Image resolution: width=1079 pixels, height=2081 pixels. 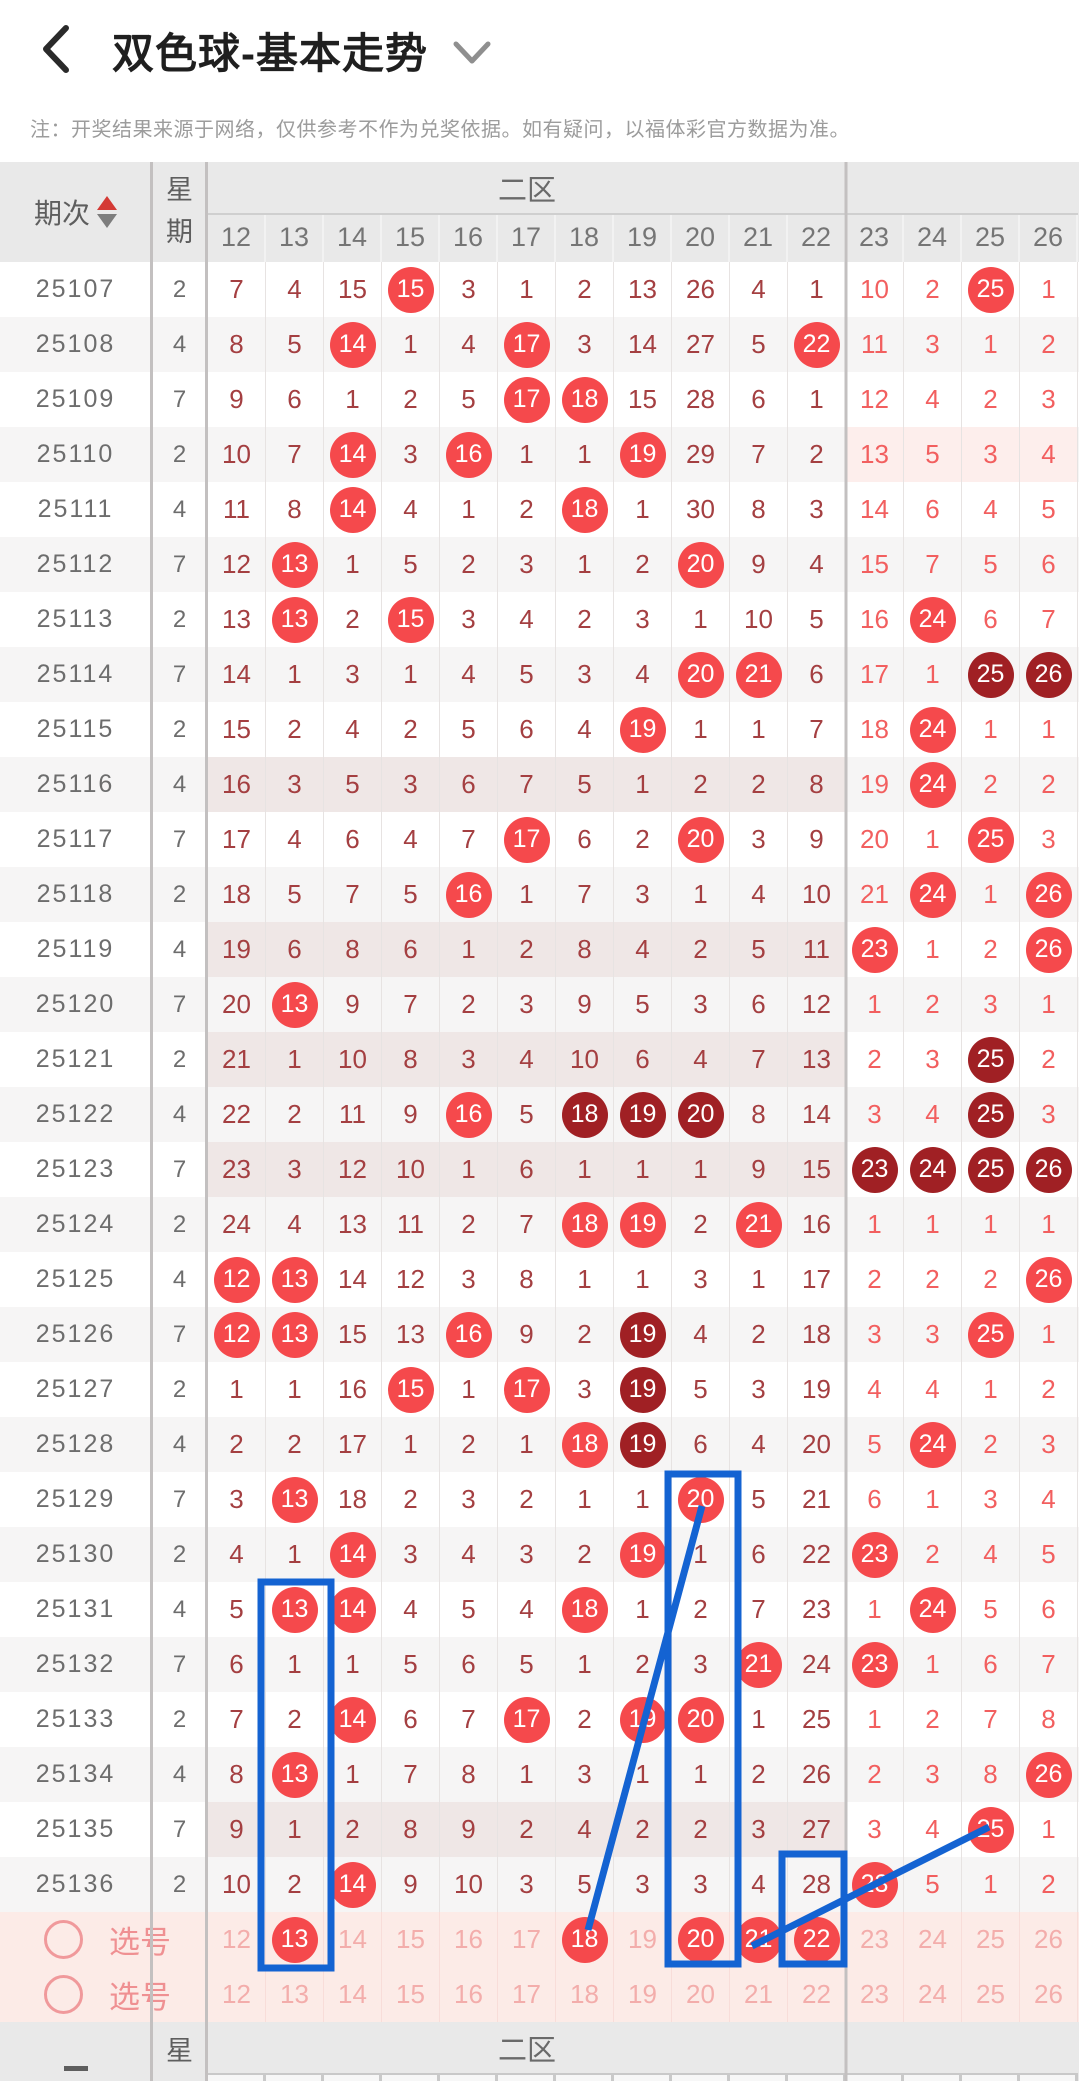 I want to click on hit-cell: 13, so click(x=295, y=564).